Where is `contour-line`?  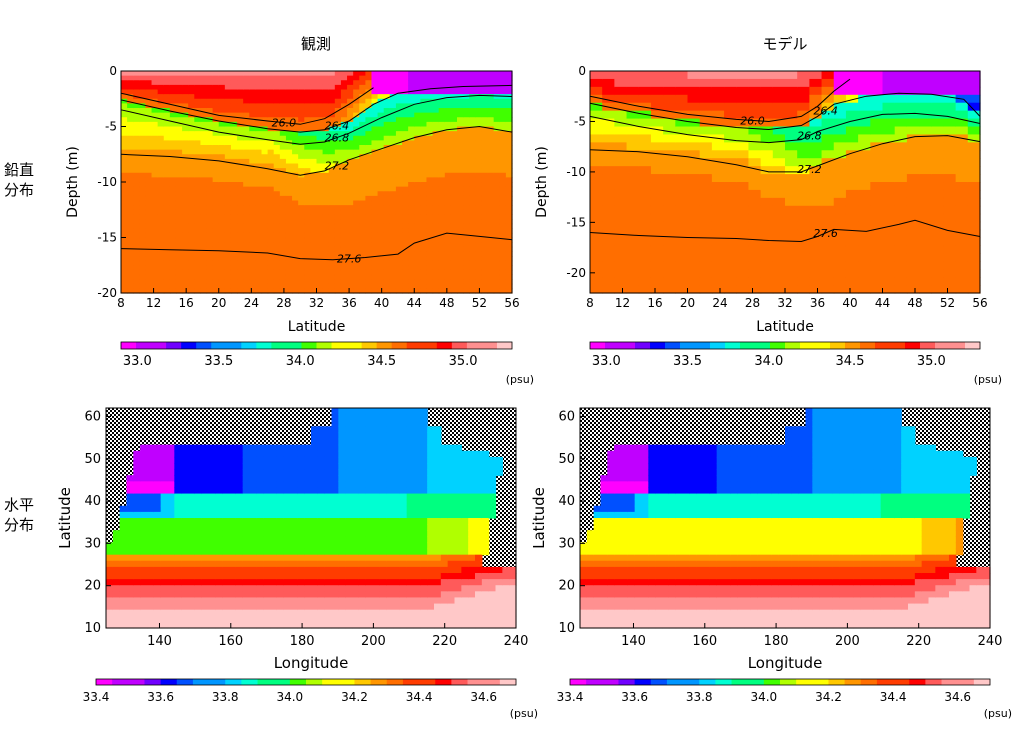 contour-line is located at coordinates (247, 106).